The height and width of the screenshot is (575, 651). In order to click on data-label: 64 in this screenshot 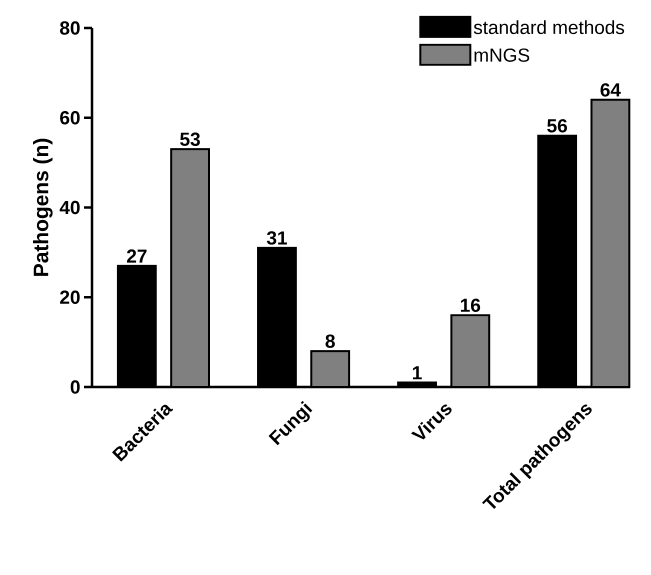, I will do `click(610, 90)`.